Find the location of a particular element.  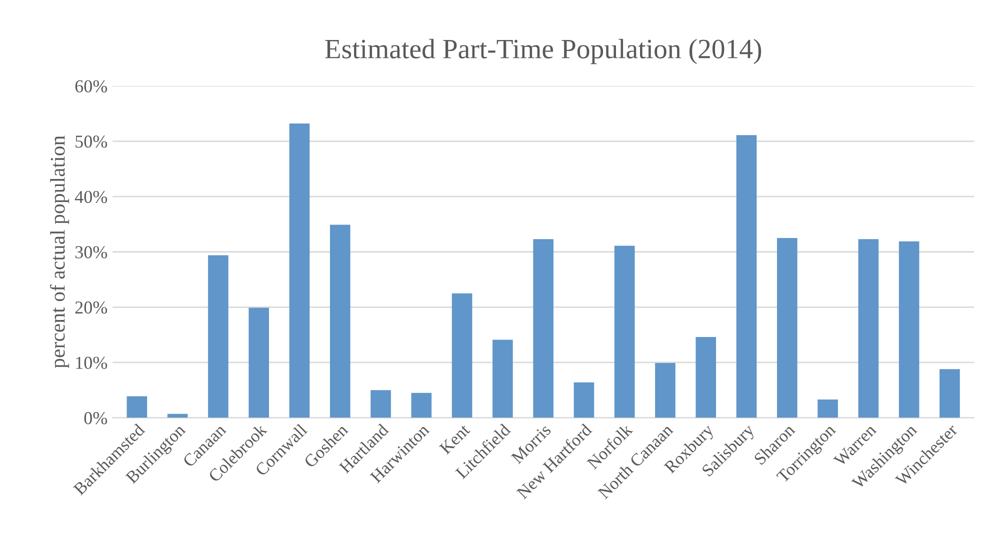

y-tick-label: 50% is located at coordinates (92, 142).